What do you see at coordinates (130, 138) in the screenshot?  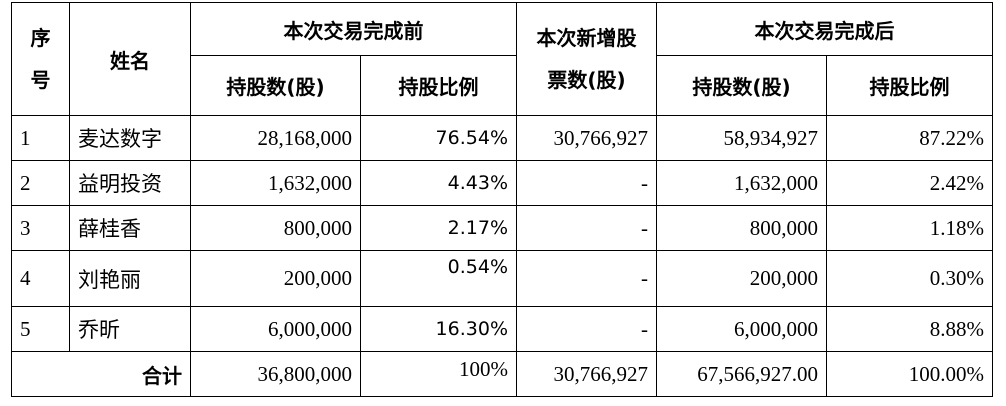 I see `row-name: 麦达数字` at bounding box center [130, 138].